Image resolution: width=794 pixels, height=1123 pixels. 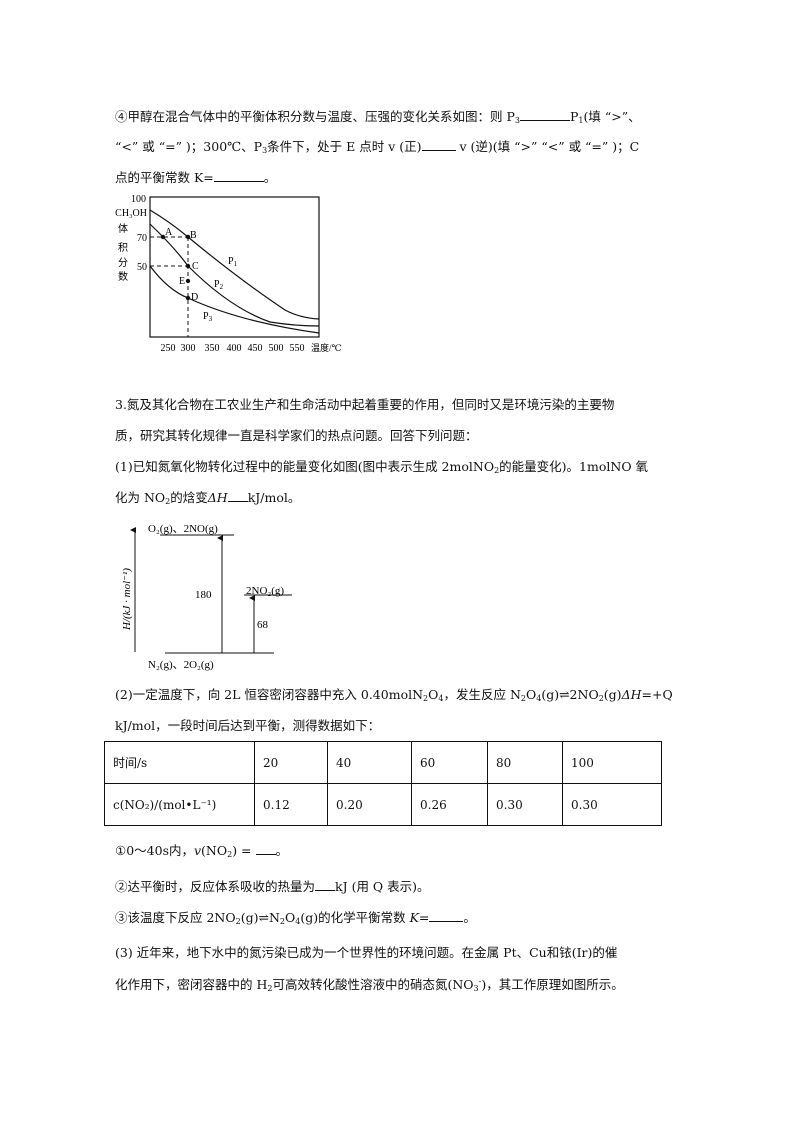 I want to click on text-run: ) =, so click(x=244, y=850).